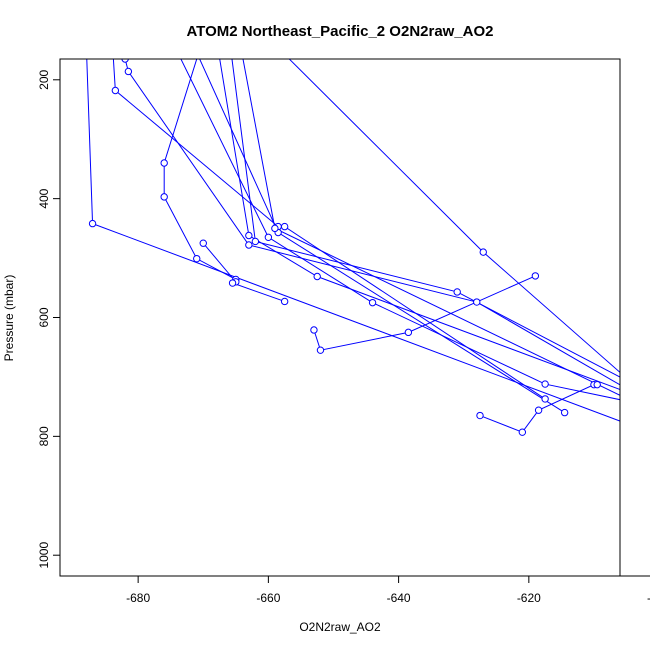 This screenshot has width=650, height=650. Describe the element at coordinates (44, 555) in the screenshot. I see `y-tick-label: 1000` at that location.